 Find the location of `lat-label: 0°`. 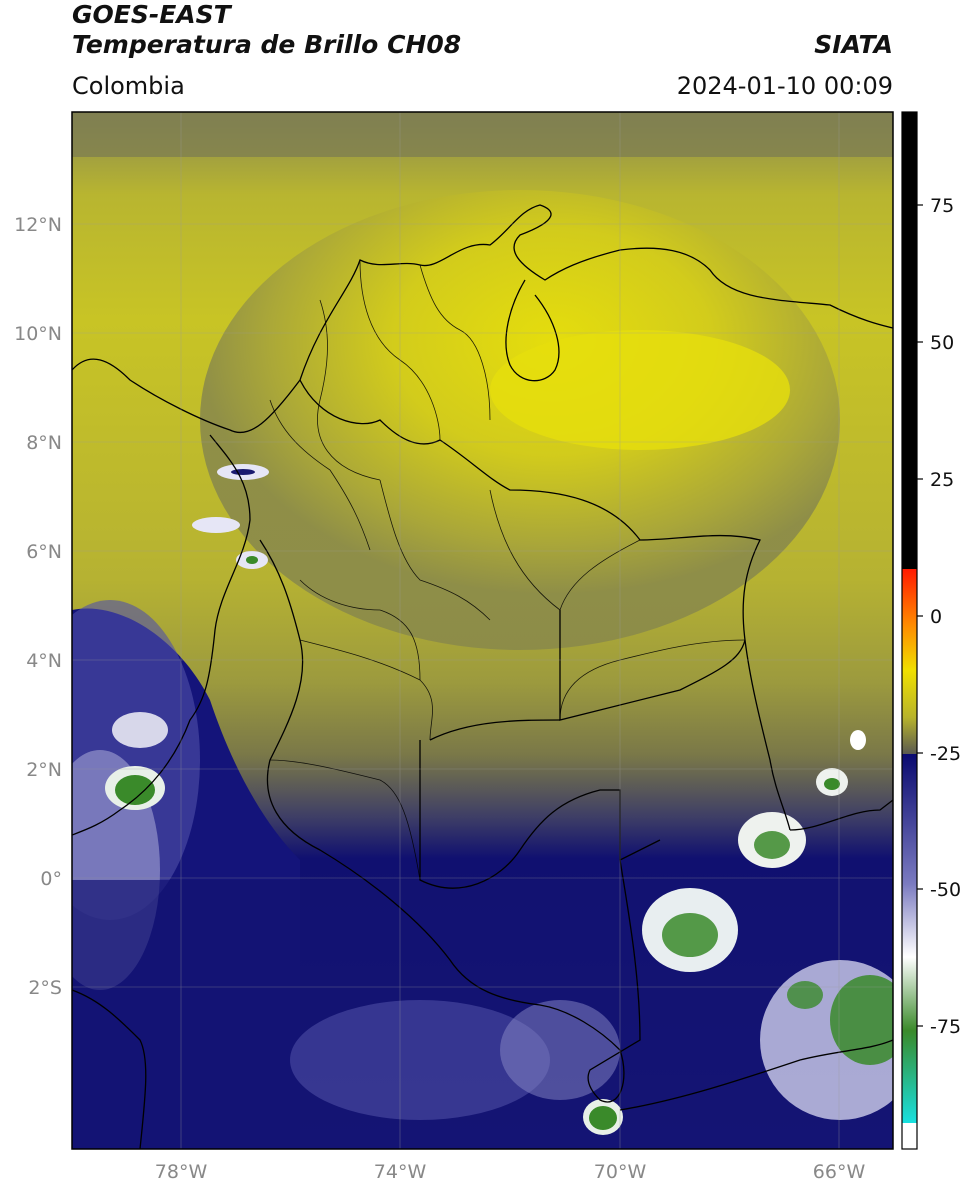

lat-label: 0° is located at coordinates (51, 879).